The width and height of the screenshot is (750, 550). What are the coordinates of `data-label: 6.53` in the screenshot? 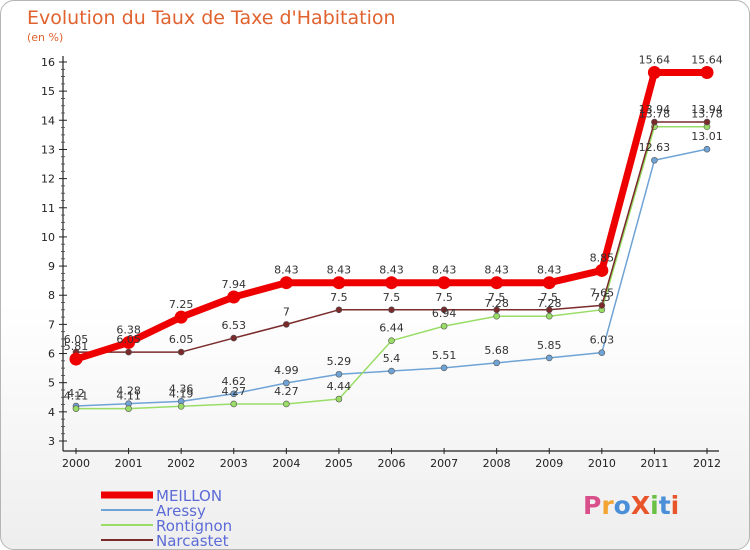 It's located at (234, 325).